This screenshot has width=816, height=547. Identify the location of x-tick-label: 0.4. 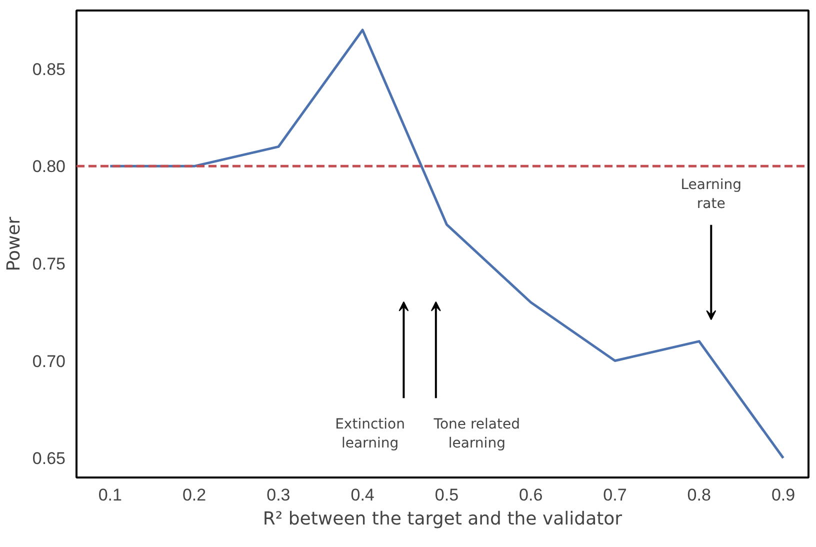
(362, 495).